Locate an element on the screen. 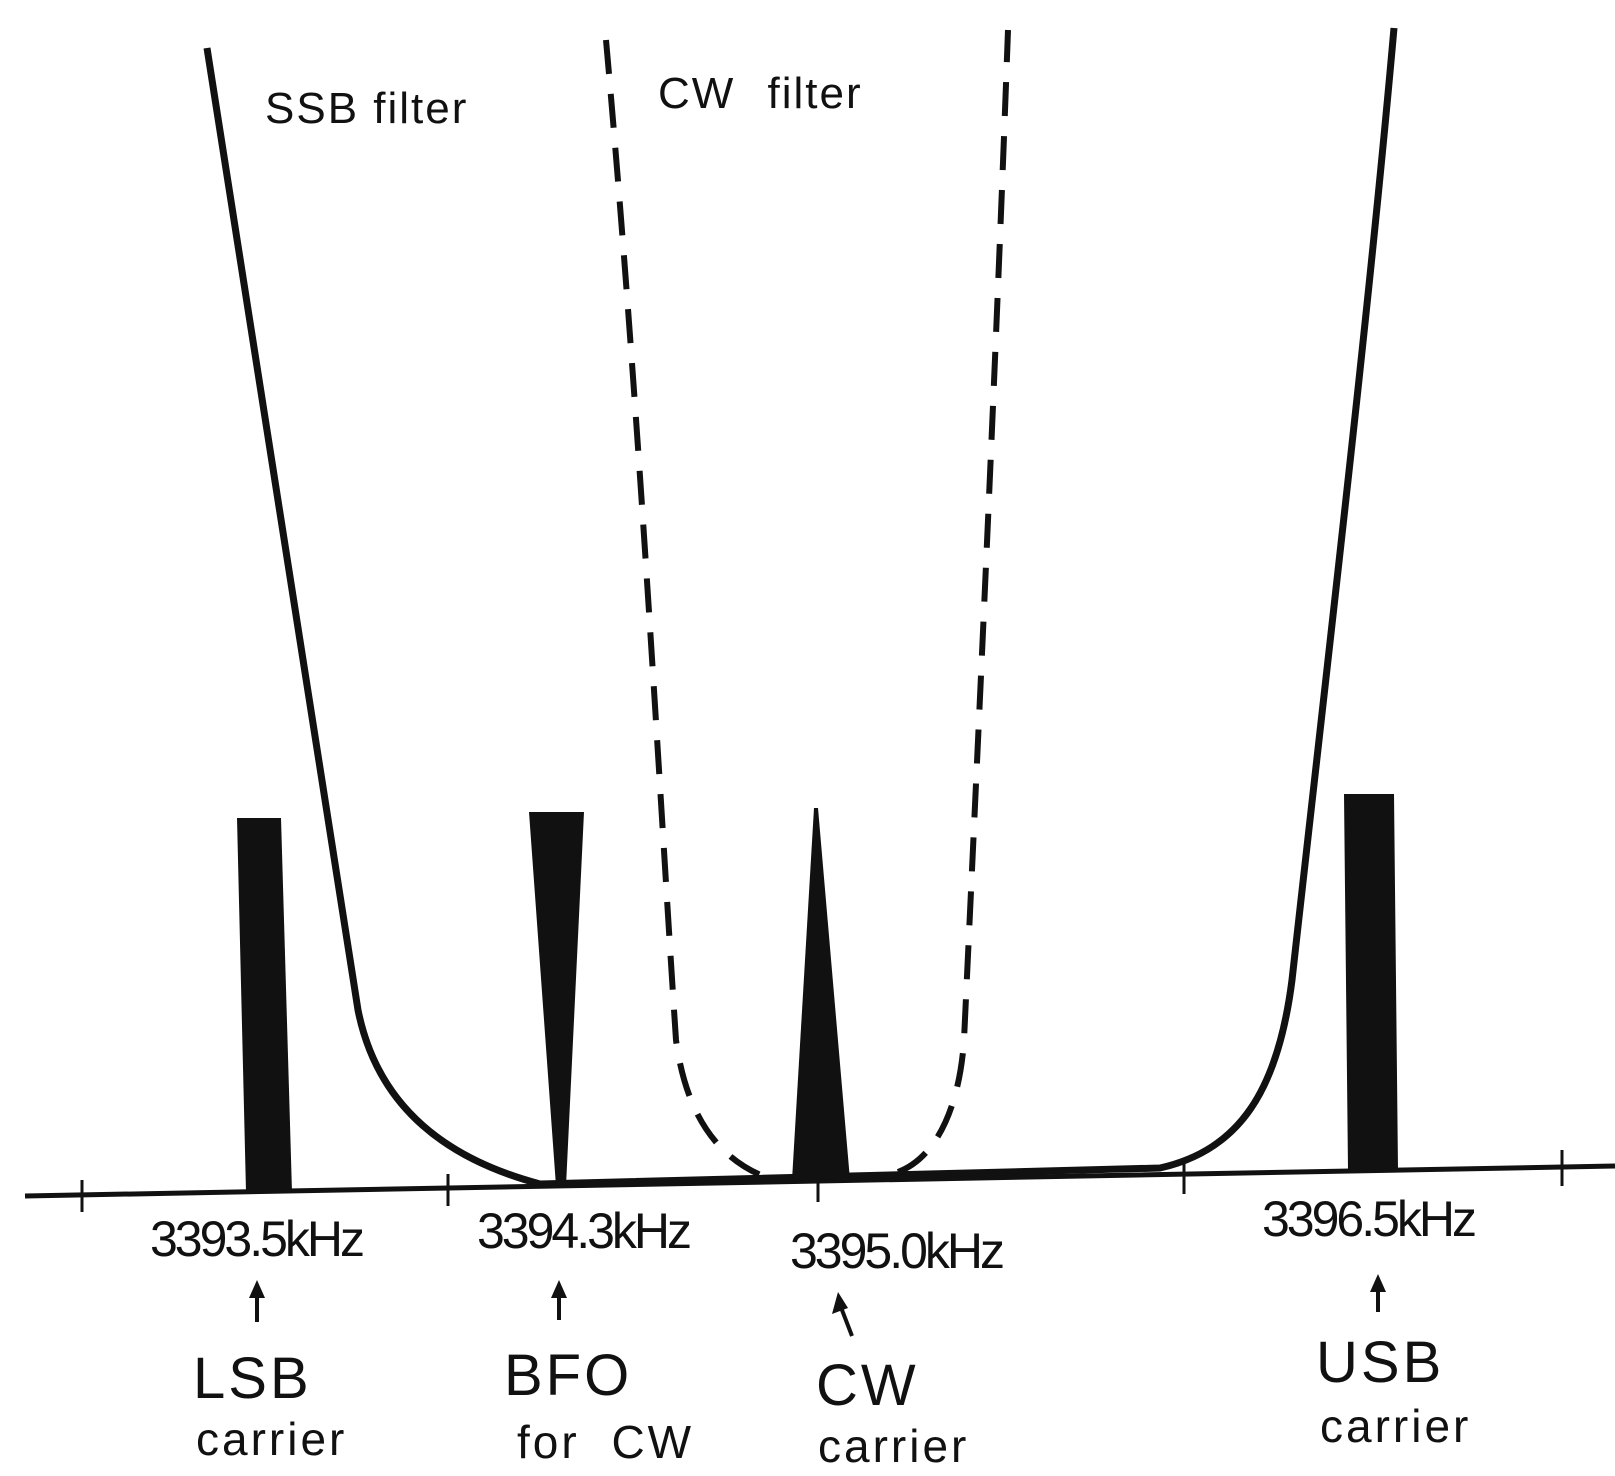  usb-carrier-title: USB is located at coordinates (1380, 1362).